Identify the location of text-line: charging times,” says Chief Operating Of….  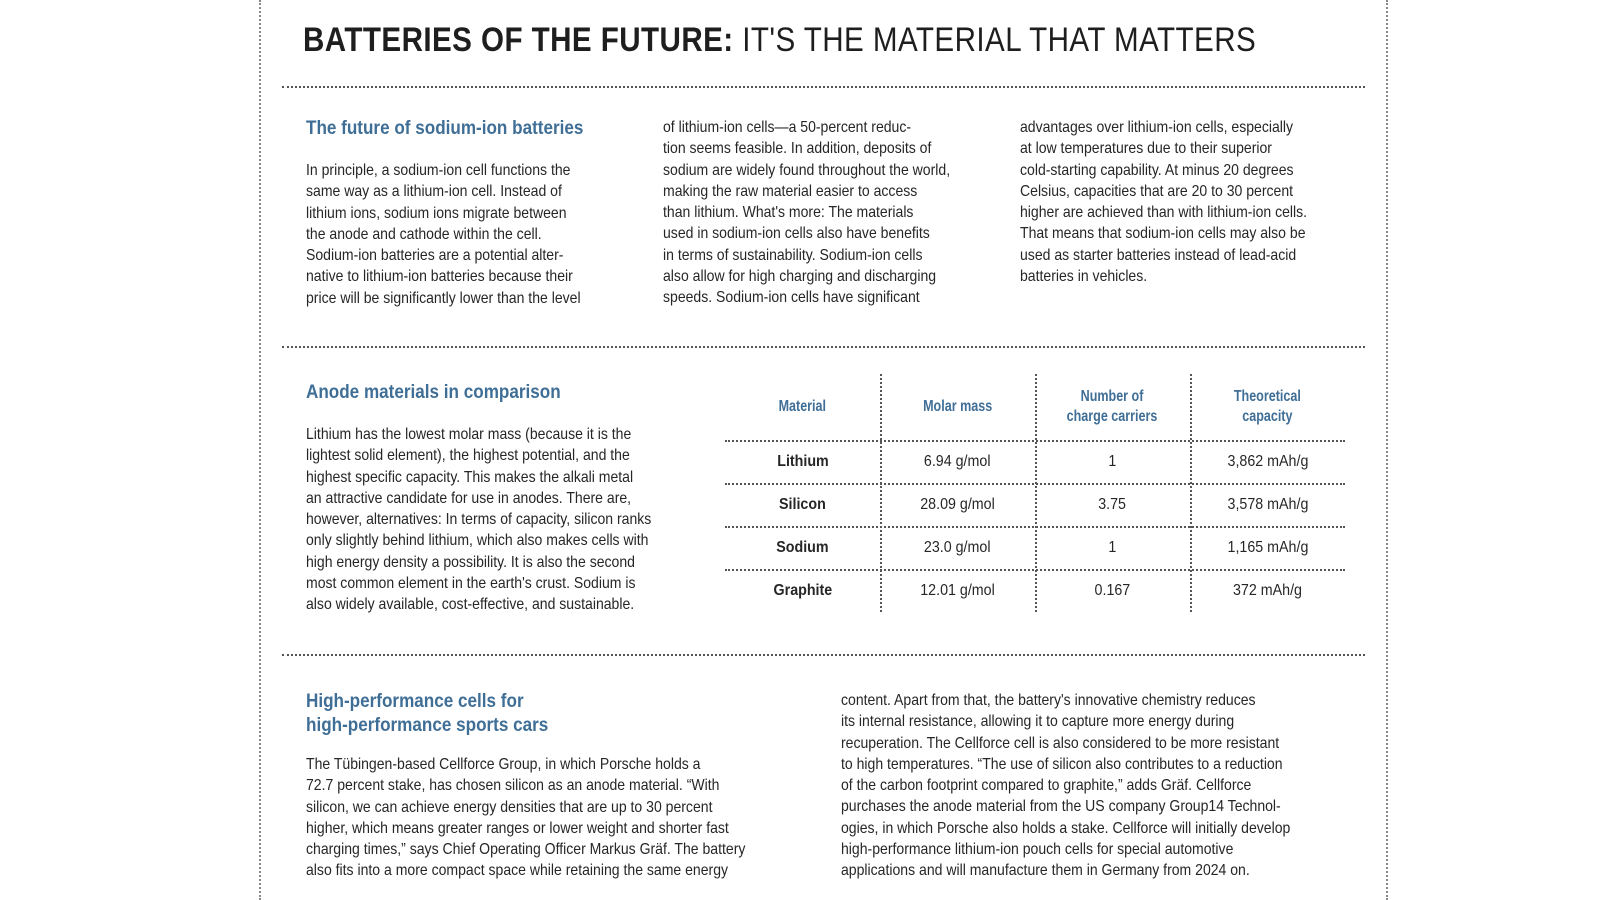
(526, 850).